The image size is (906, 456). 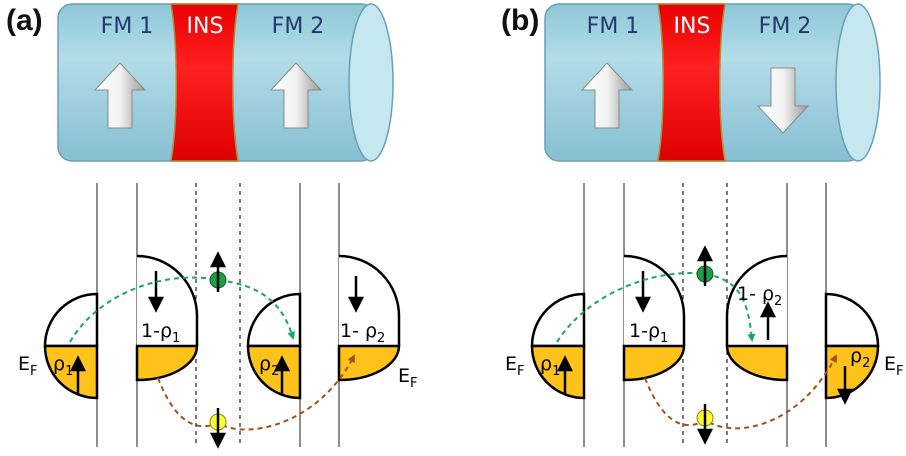 What do you see at coordinates (204, 82) in the screenshot?
I see `panel-a-insulator-layer` at bounding box center [204, 82].